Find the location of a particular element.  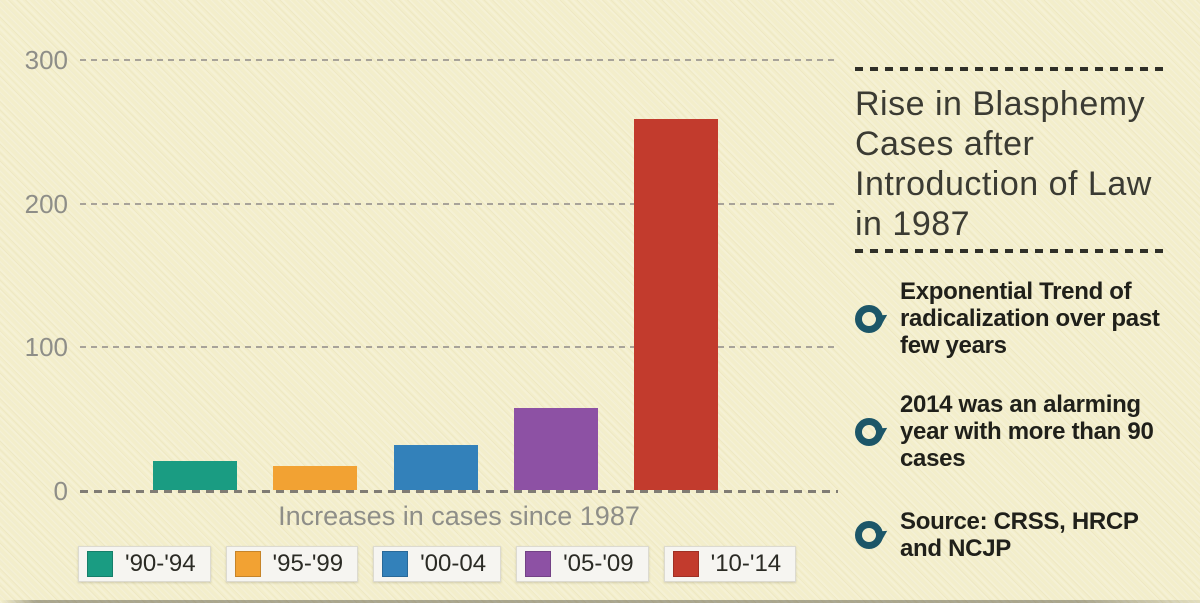

chart-title-line: Cases after is located at coordinates (945, 144).